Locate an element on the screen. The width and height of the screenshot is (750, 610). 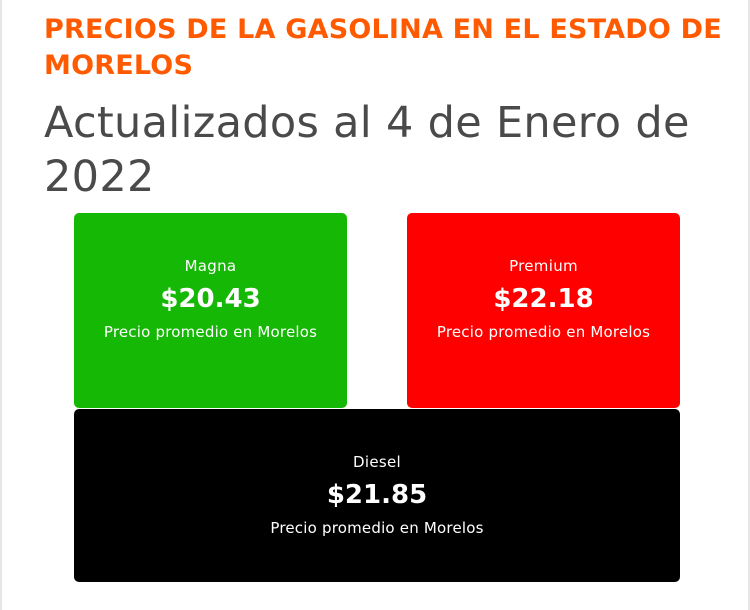
fuel-name-magna: Magna is located at coordinates (210, 266).